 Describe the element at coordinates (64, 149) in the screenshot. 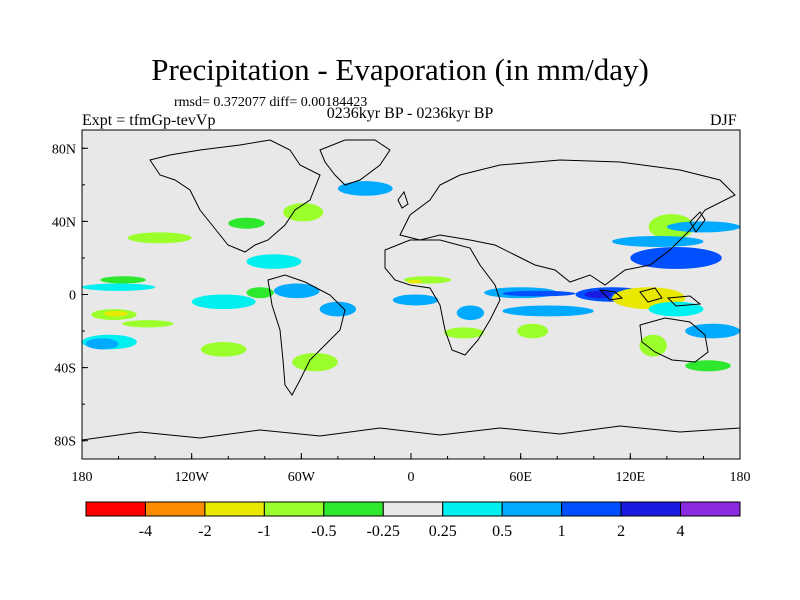

I see `y-tick-label: 80N` at that location.